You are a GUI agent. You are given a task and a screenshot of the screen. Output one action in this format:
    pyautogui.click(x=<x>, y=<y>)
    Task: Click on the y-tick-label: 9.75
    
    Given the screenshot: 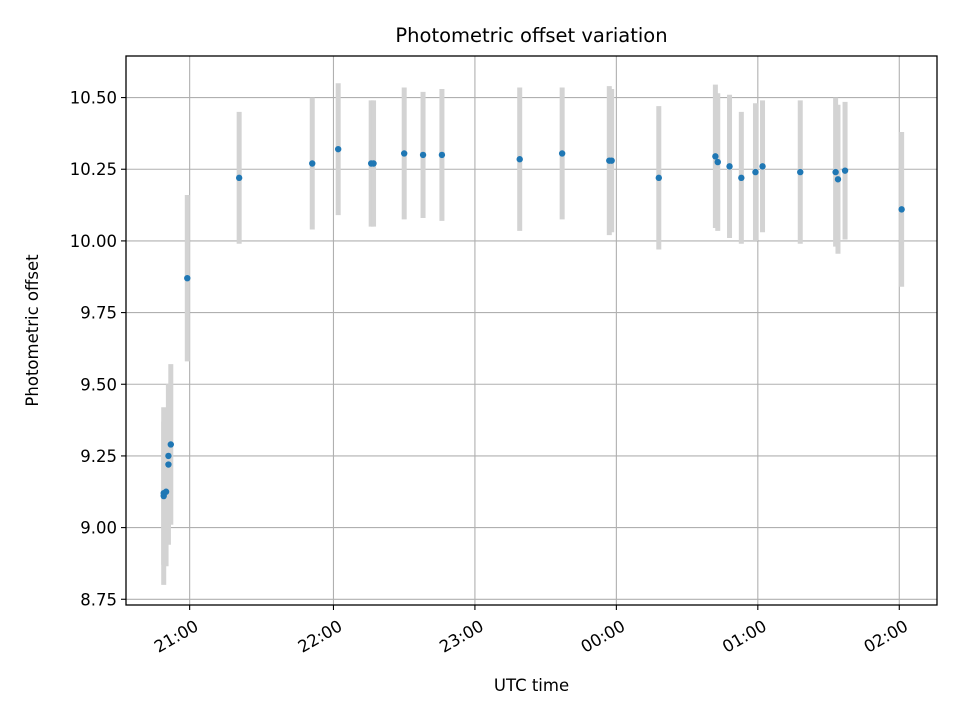 What is the action you would take?
    pyautogui.click(x=98, y=313)
    